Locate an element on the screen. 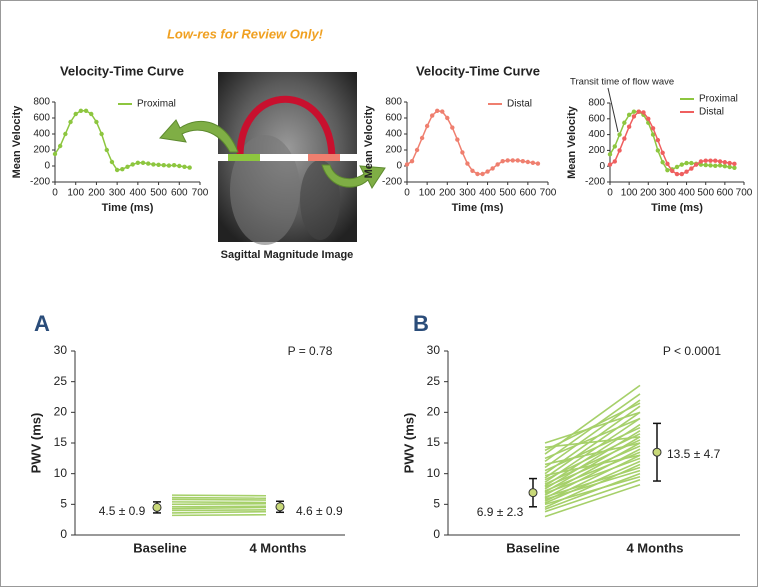  annotation: P < 0.0001 is located at coordinates (692, 351).